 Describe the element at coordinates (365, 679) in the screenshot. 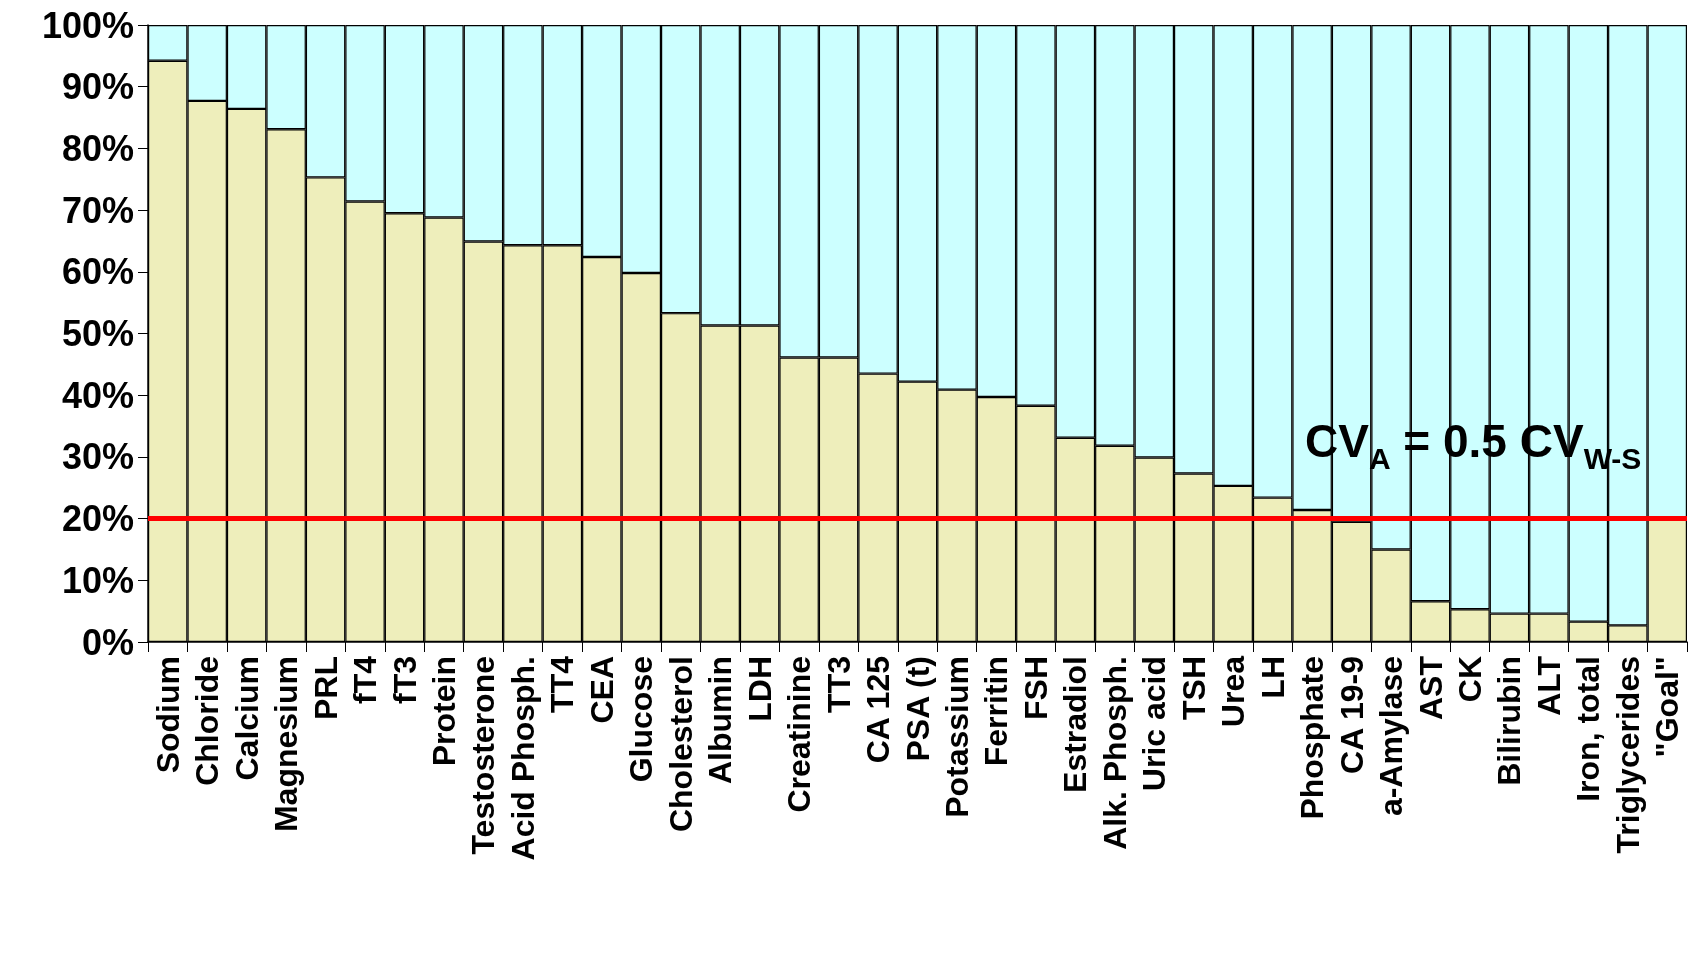

I see `x-tick-label: fT4` at that location.